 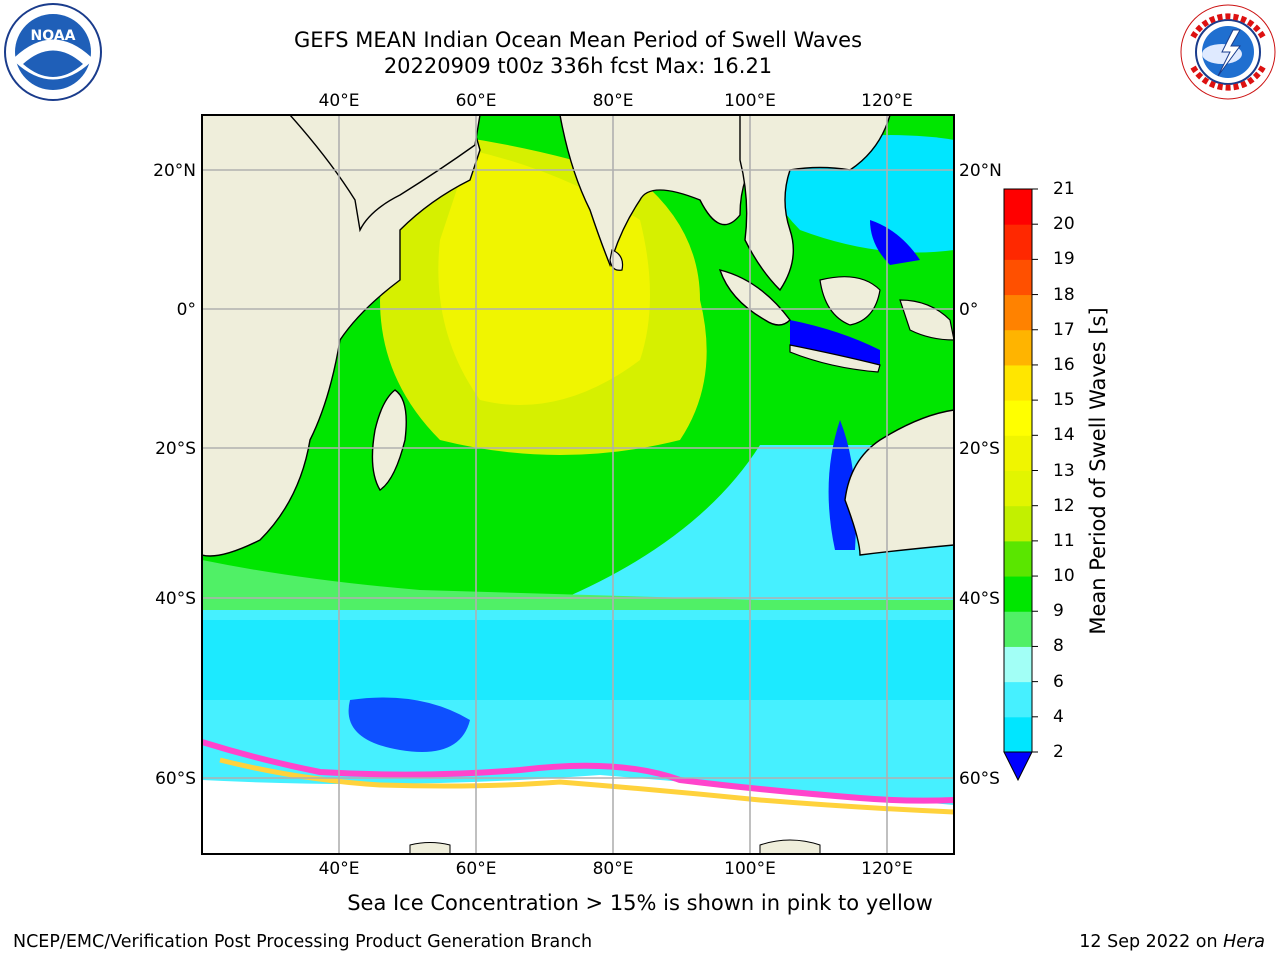 I want to click on colorbar-tick-label: 11, so click(x=1064, y=540).